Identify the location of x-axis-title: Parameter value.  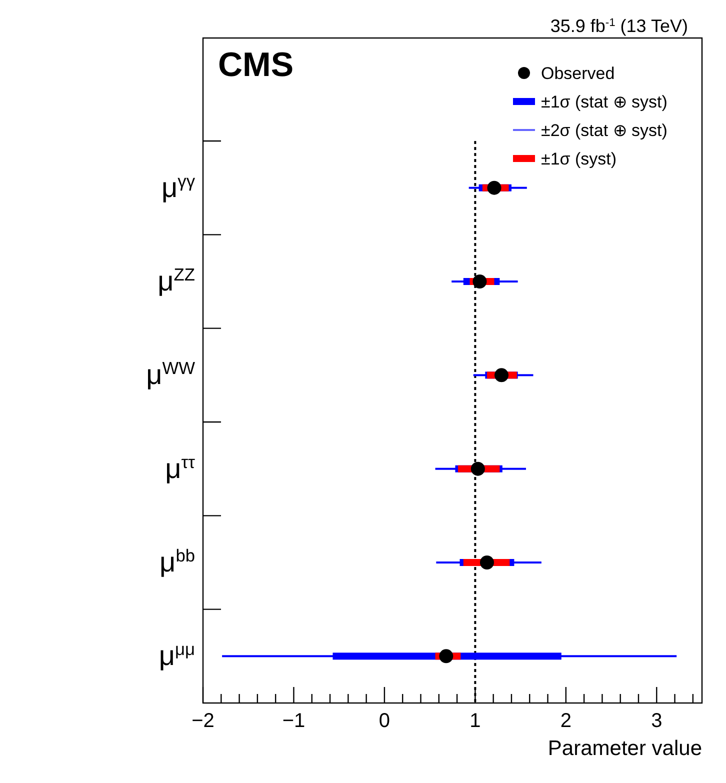
(625, 748).